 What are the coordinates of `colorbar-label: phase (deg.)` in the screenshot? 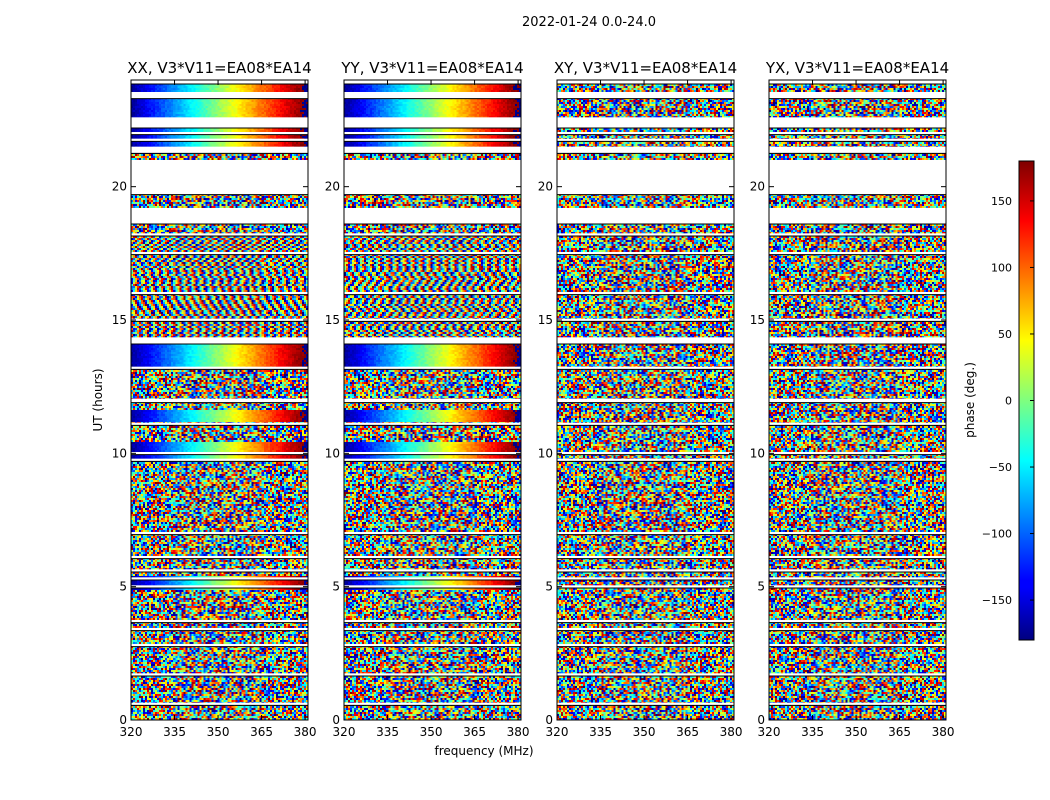 It's located at (970, 400).